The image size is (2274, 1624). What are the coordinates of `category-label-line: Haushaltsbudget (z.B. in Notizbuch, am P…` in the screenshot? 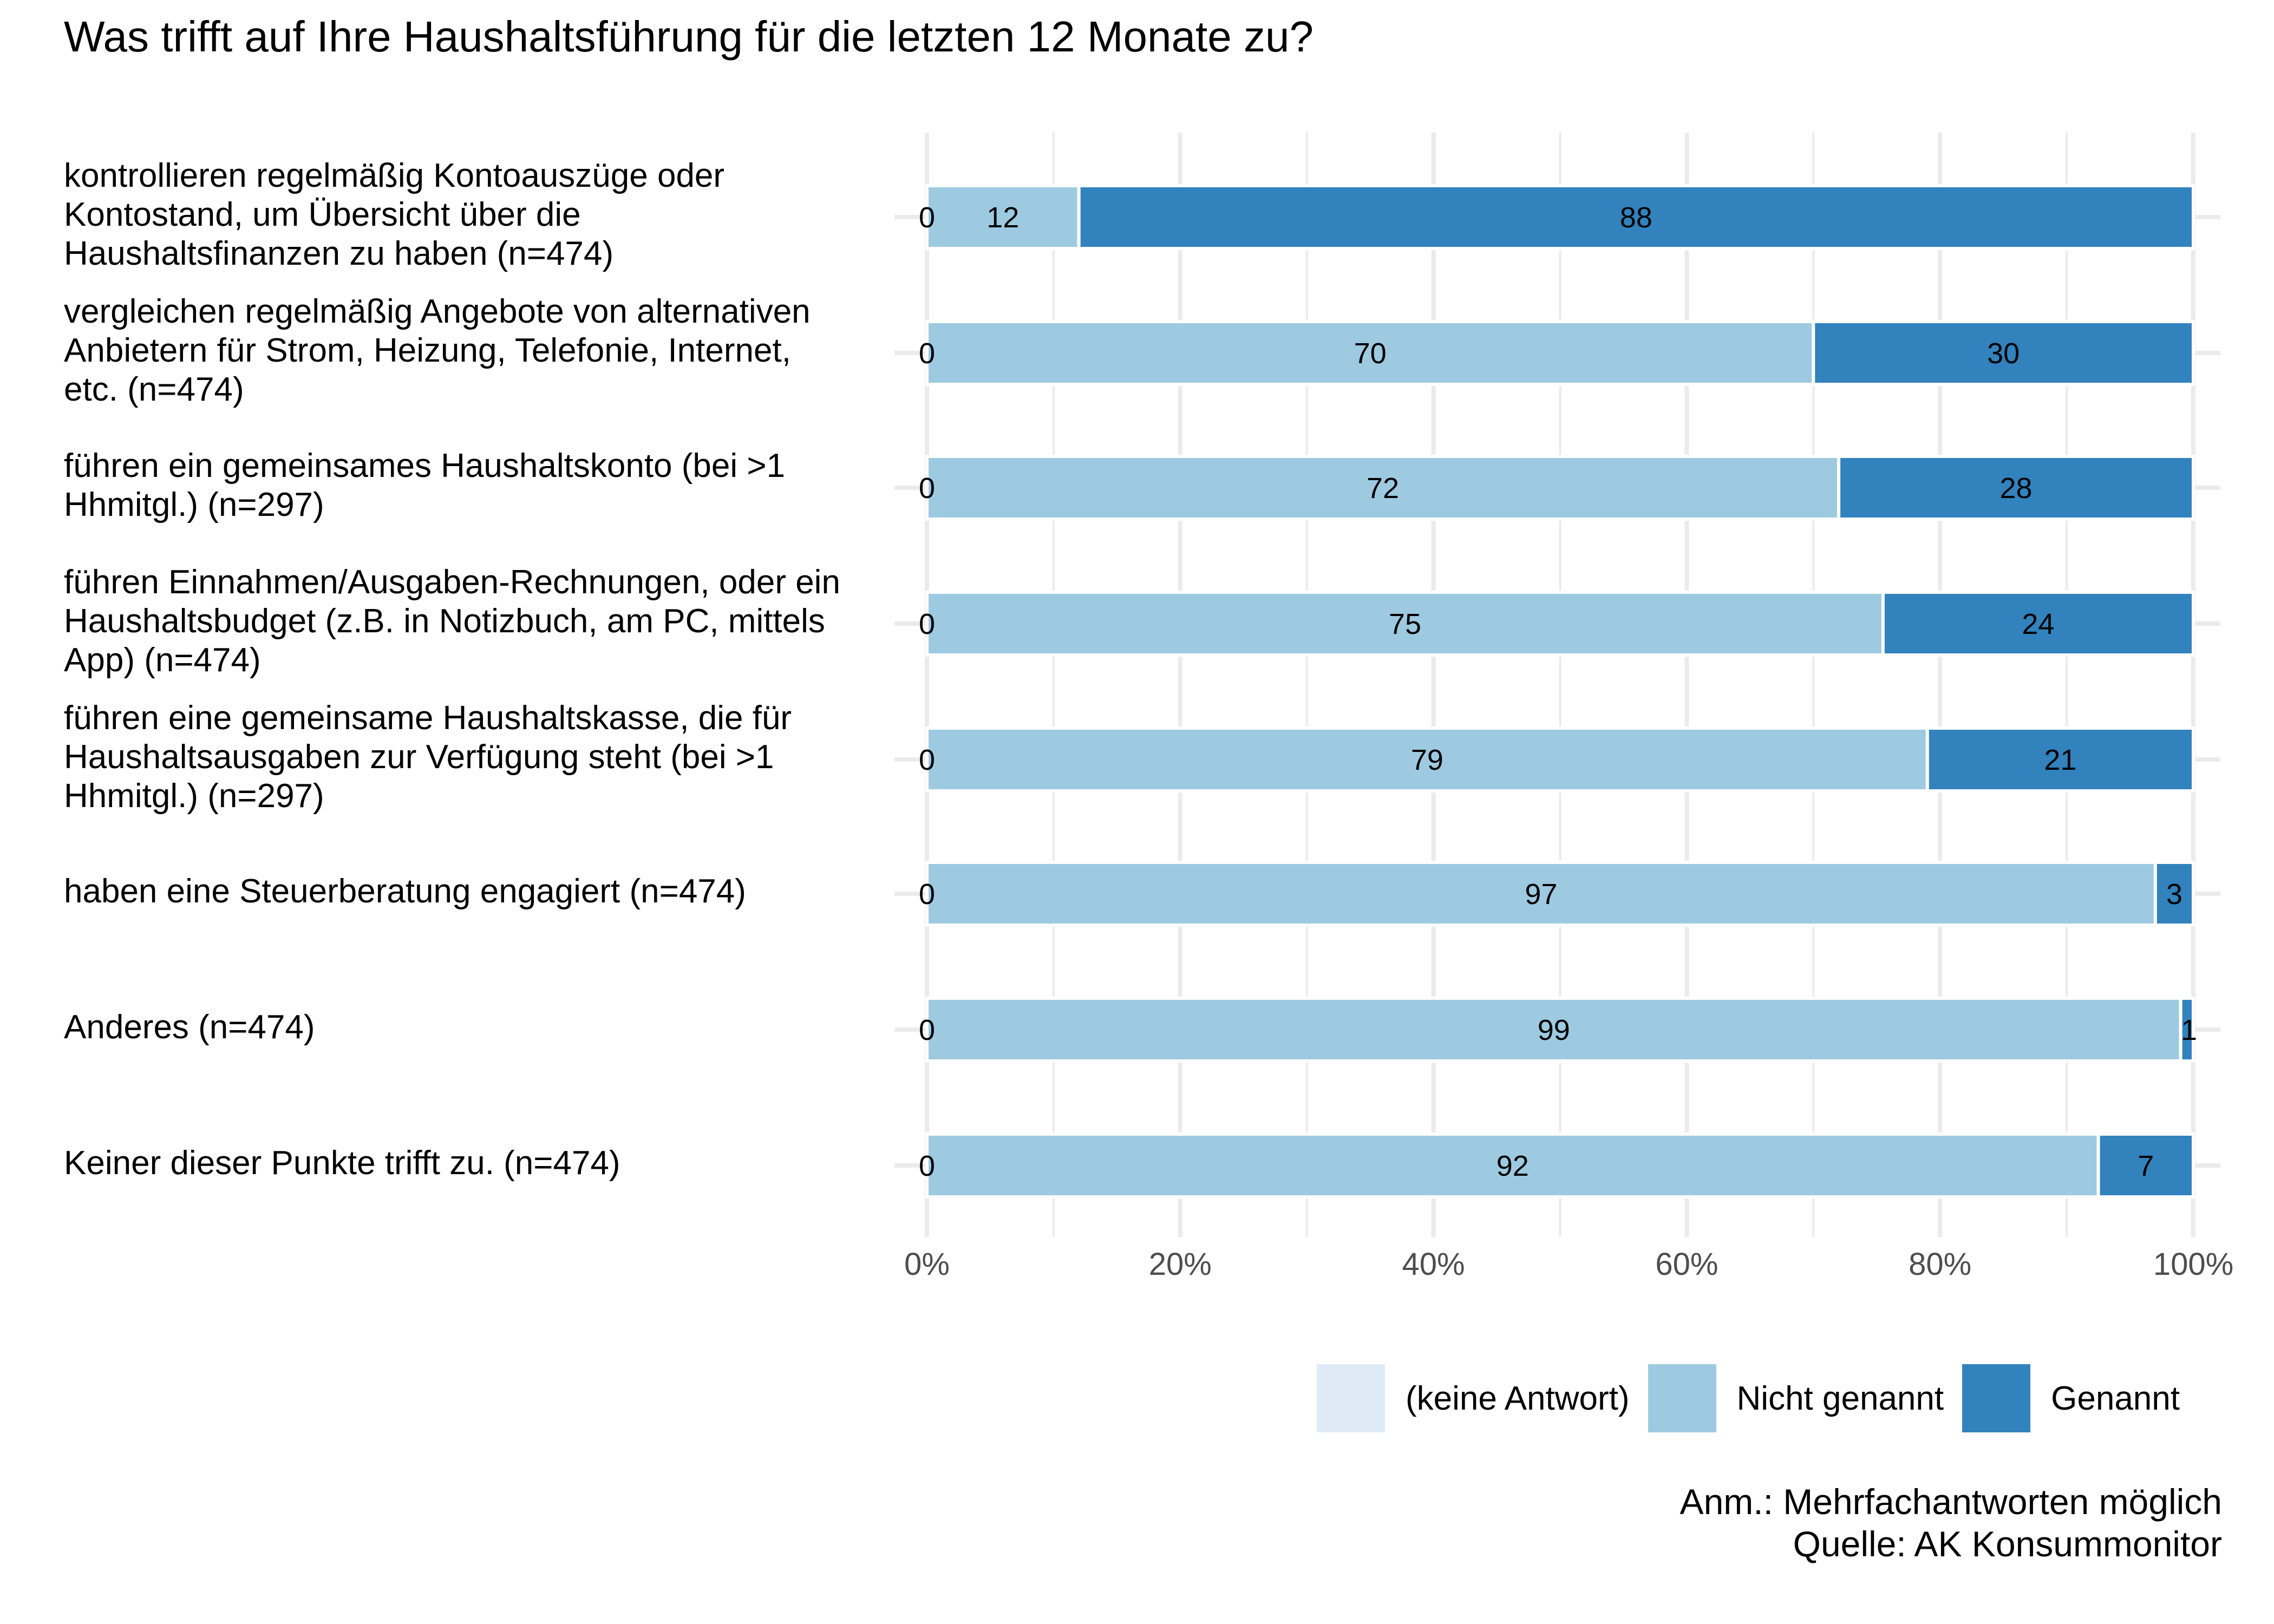 It's located at (445, 621).